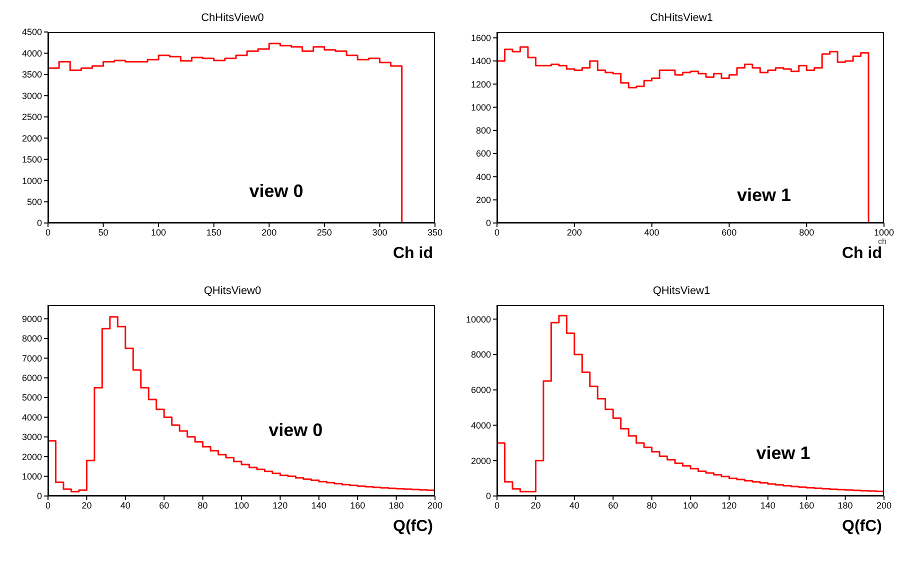 This screenshot has width=914, height=562. What do you see at coordinates (32, 32) in the screenshot?
I see `y-tick-label: 4500` at bounding box center [32, 32].